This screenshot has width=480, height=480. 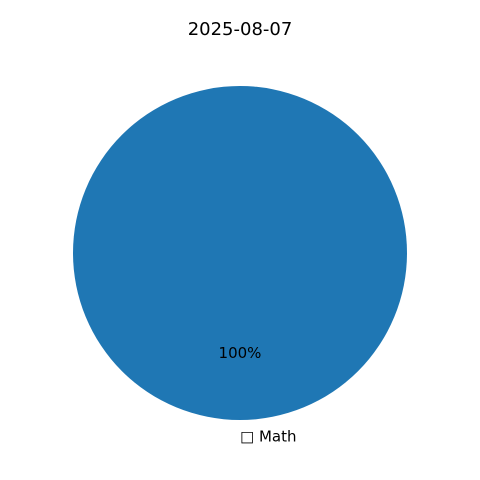 What do you see at coordinates (258, 395) in the screenshot?
I see `pie-labels: 100% □ Math` at bounding box center [258, 395].